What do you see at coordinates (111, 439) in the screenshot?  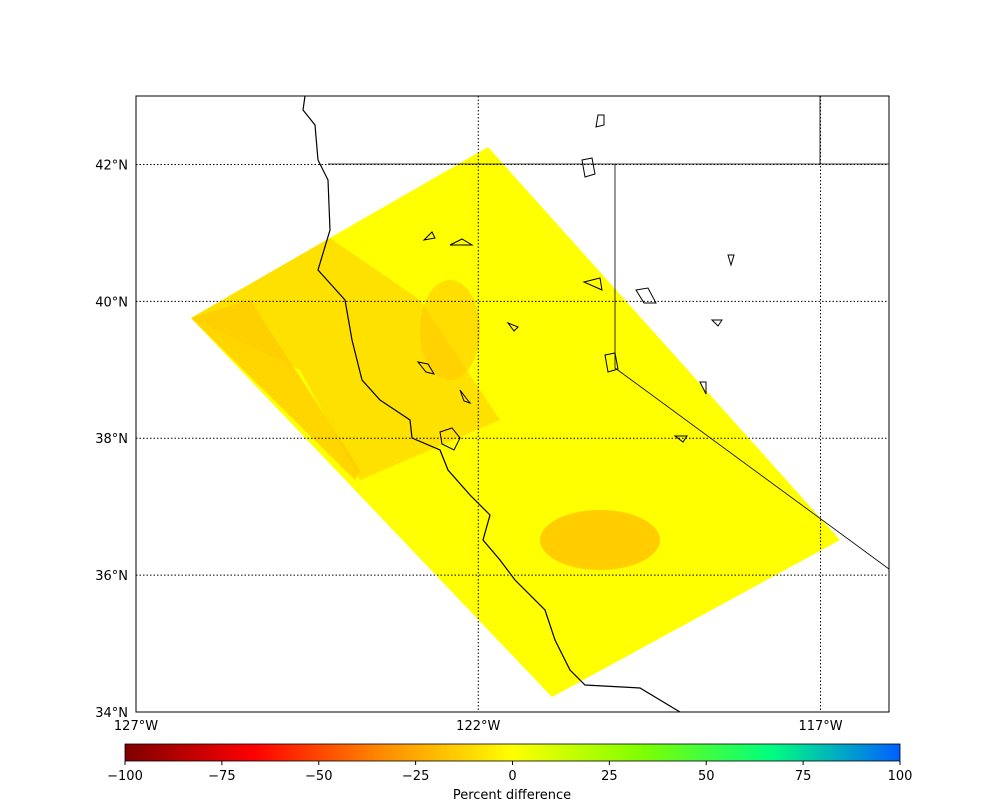 I see `y-tick-label: 38°N` at bounding box center [111, 439].